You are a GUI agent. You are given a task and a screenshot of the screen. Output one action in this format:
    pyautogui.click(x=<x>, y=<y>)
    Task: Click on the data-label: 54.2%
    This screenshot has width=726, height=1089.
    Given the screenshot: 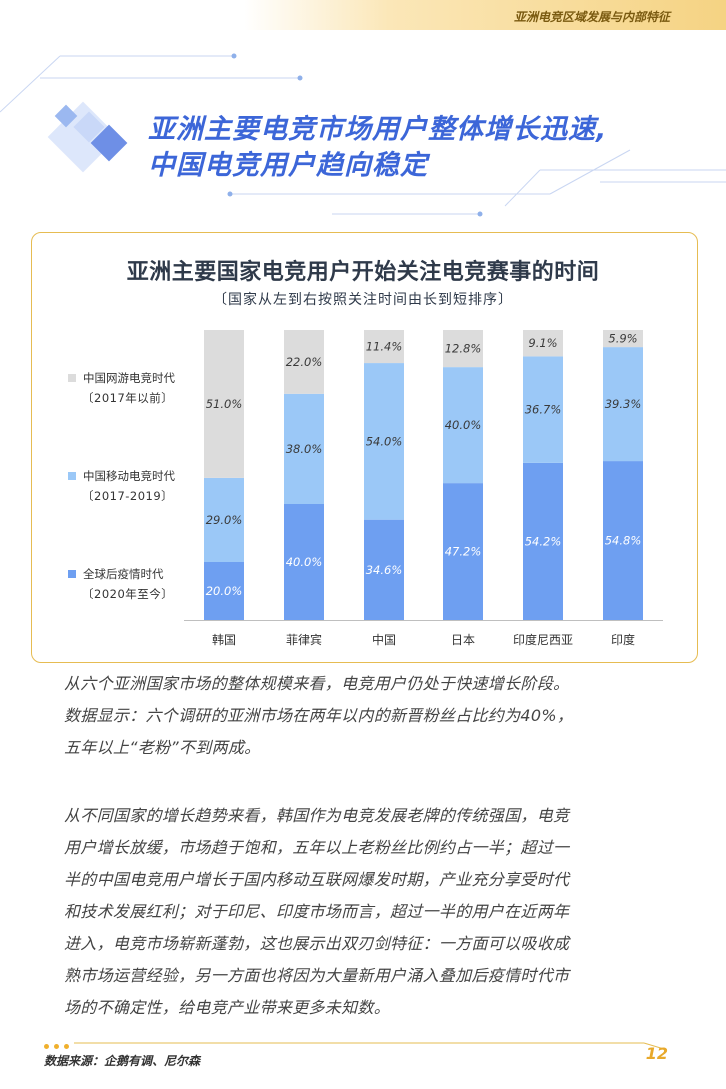 What is the action you would take?
    pyautogui.click(x=543, y=541)
    